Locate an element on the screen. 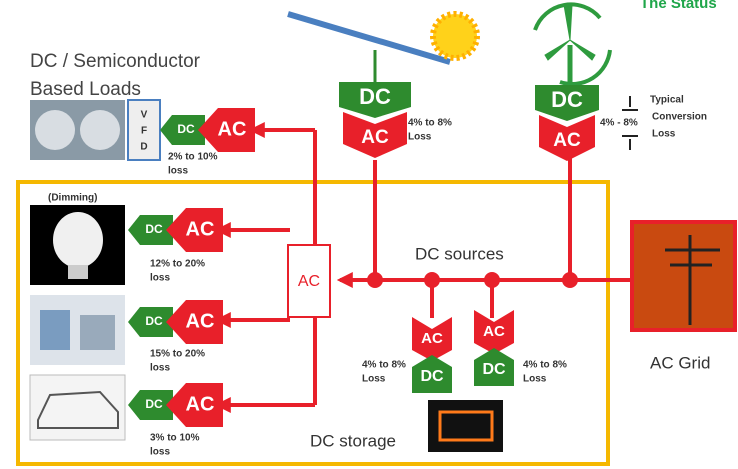 The height and width of the screenshot is (469, 738). ac-box is located at coordinates (309, 281).